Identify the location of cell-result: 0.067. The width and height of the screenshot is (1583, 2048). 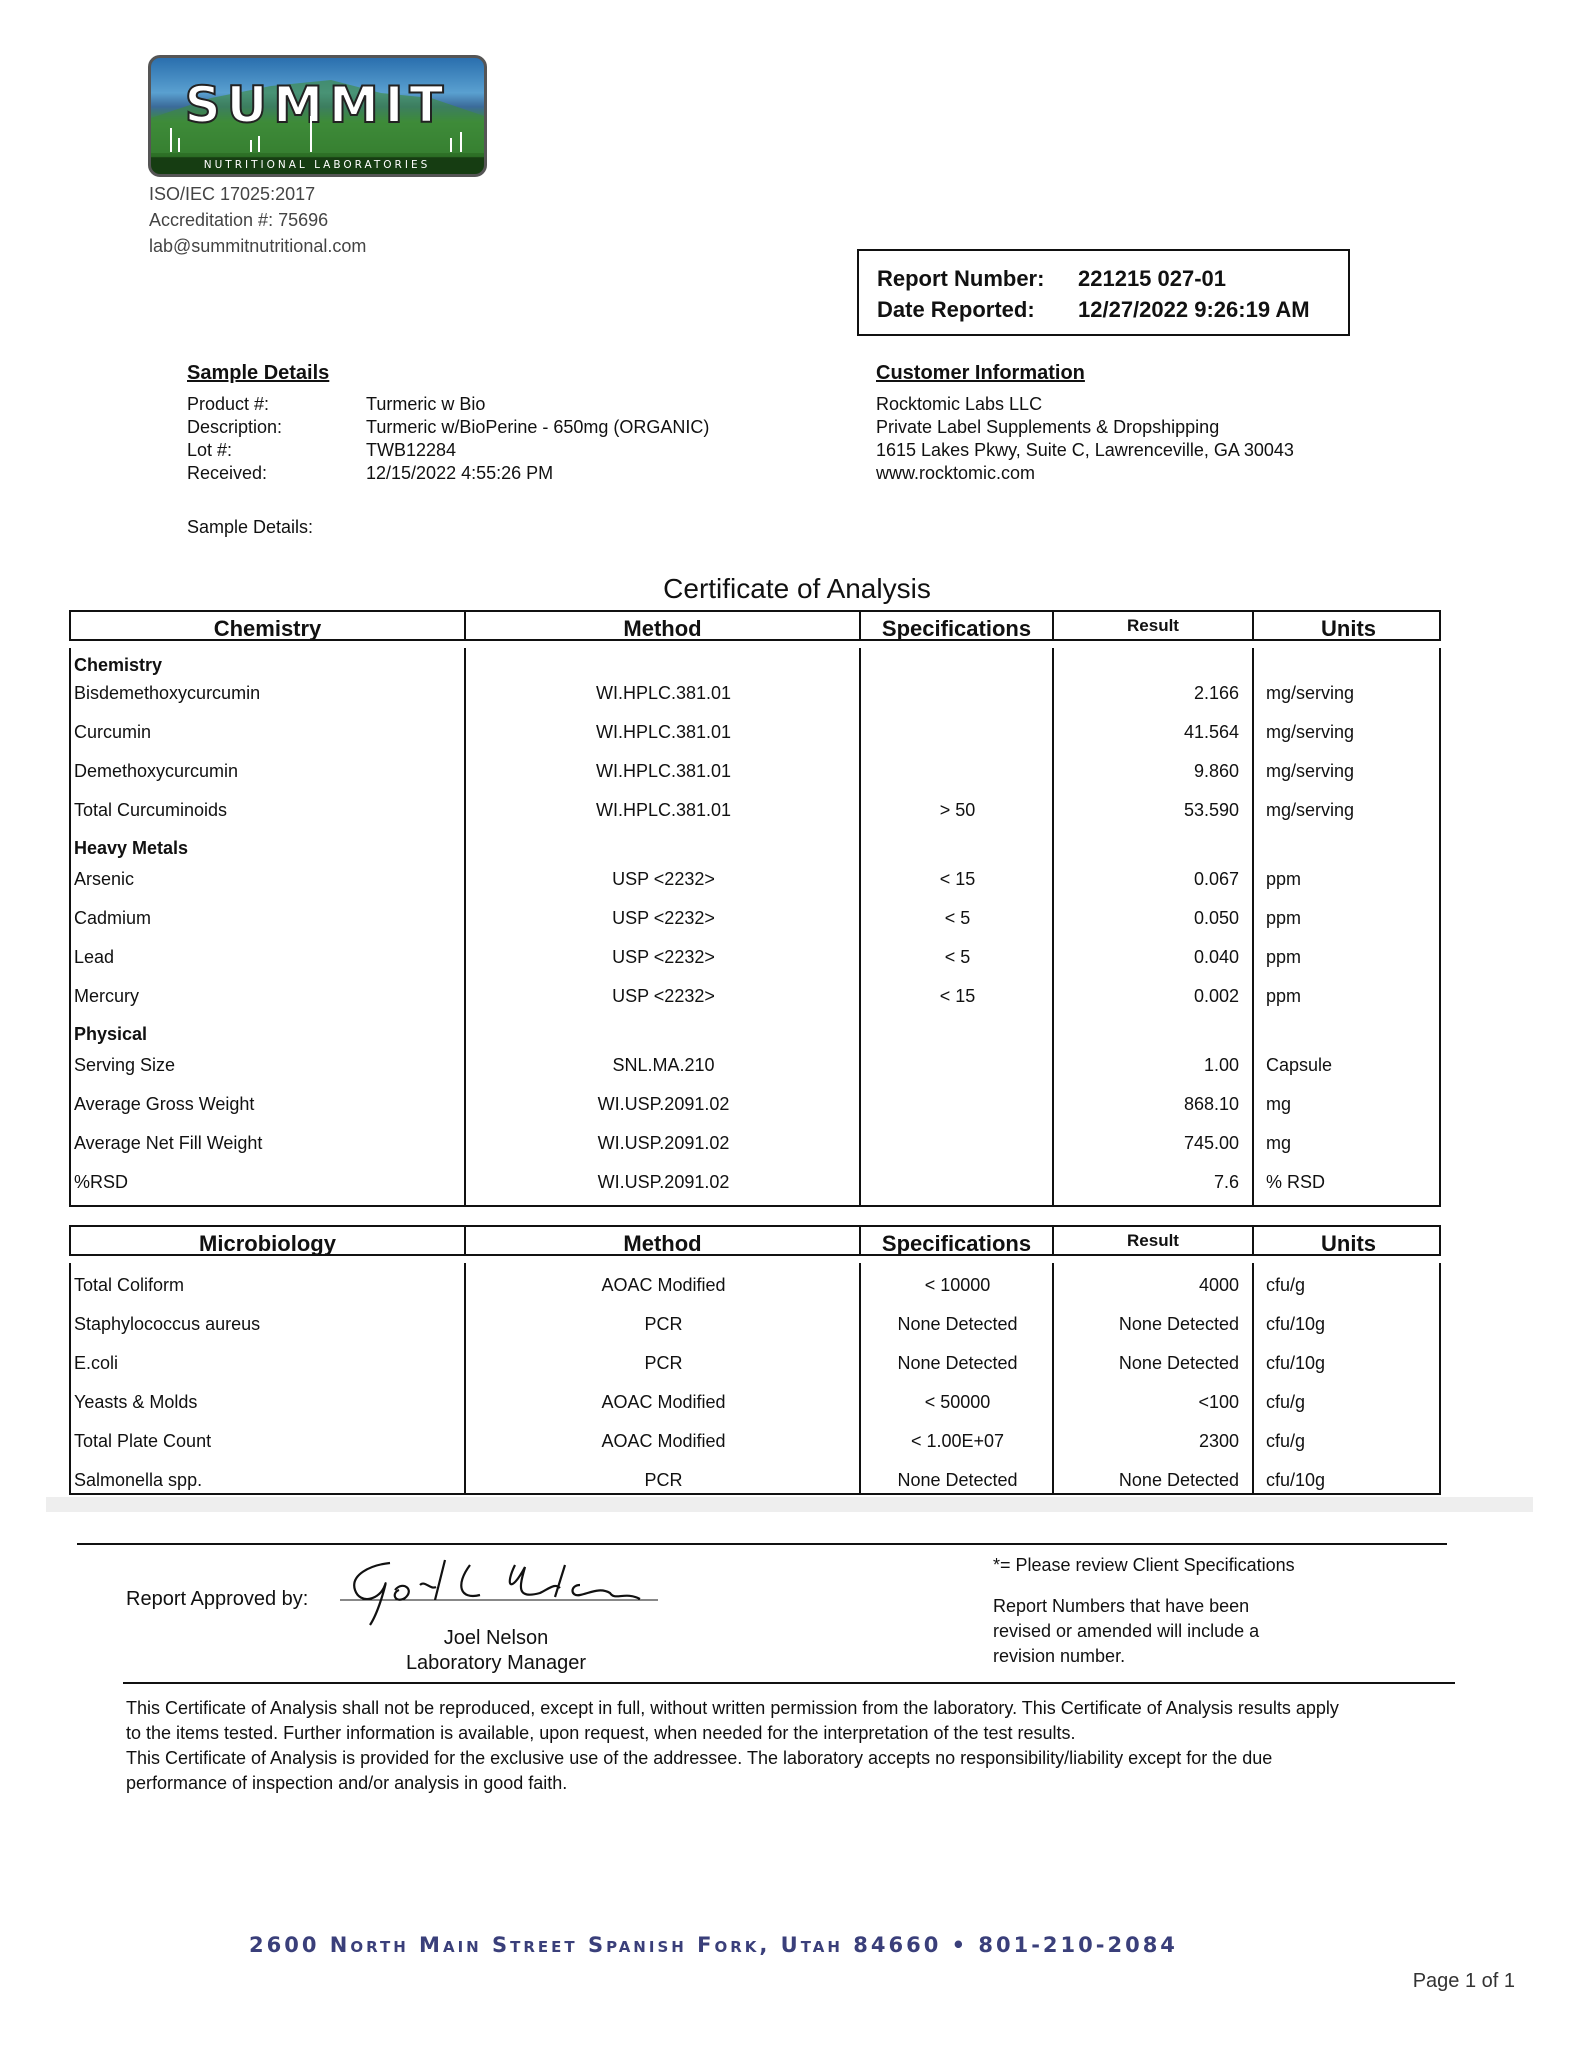
(1216, 879).